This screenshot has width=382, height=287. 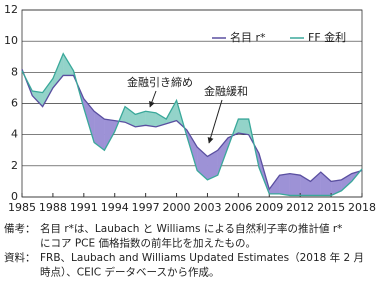 I want to click on note-text: 時点）、CEIC データベースから作成。, so click(x=129, y=272).